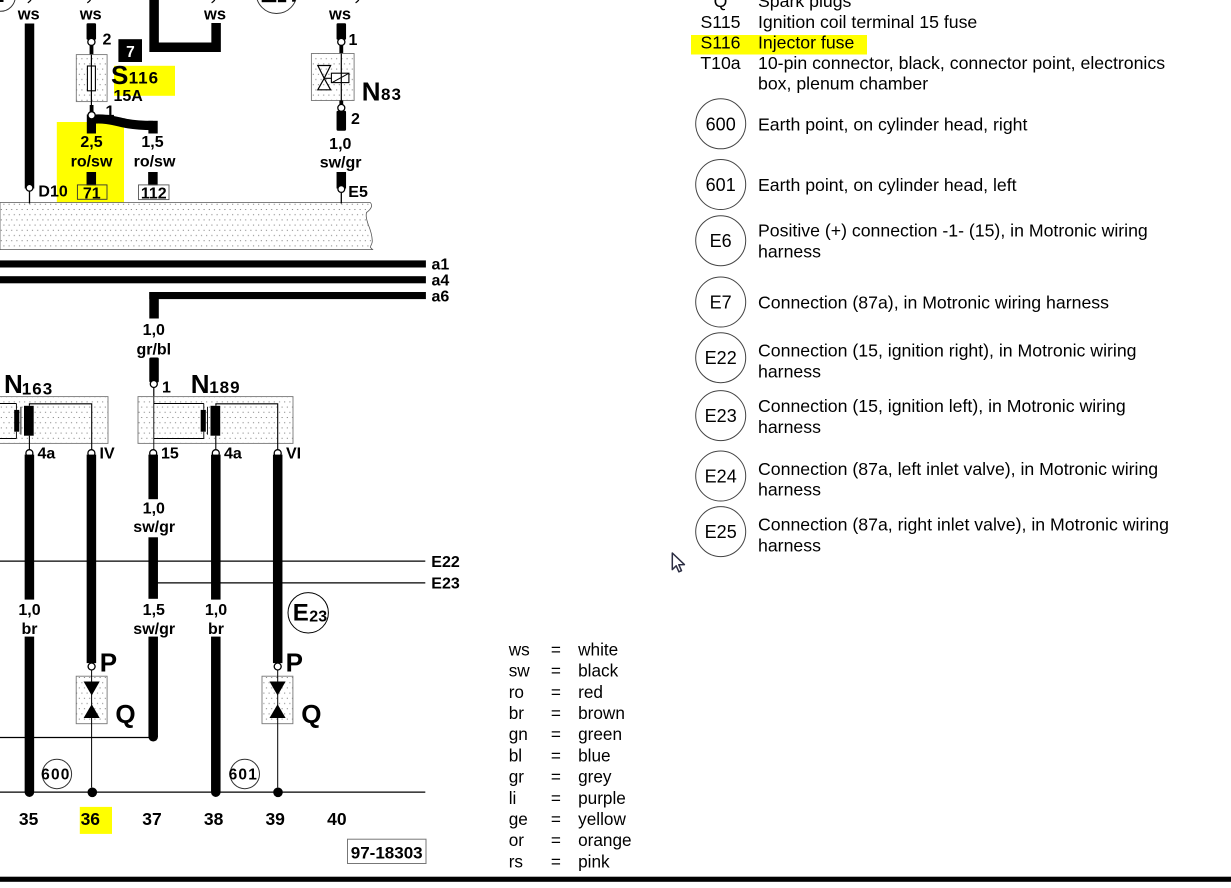 The image size is (1231, 888). What do you see at coordinates (144, 78) in the screenshot?
I see `svg-text: 116` at bounding box center [144, 78].